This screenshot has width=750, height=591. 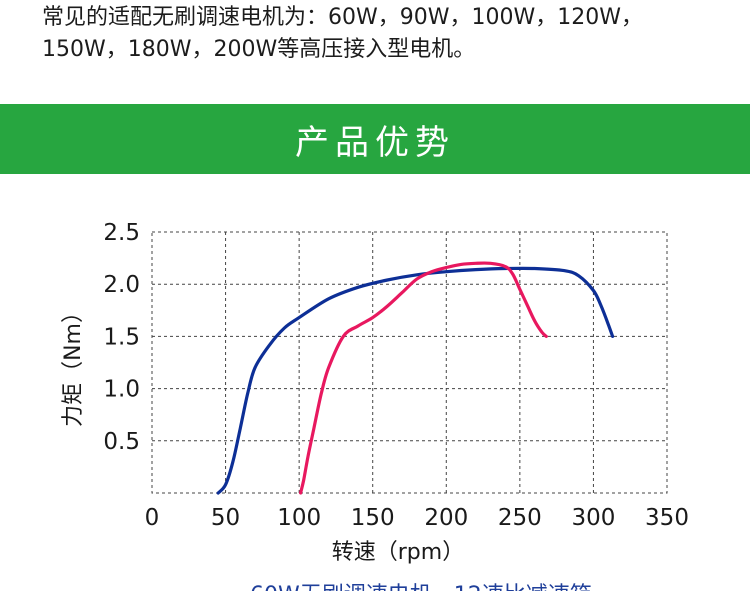 I want to click on section-title: 产品优势, so click(x=375, y=142).